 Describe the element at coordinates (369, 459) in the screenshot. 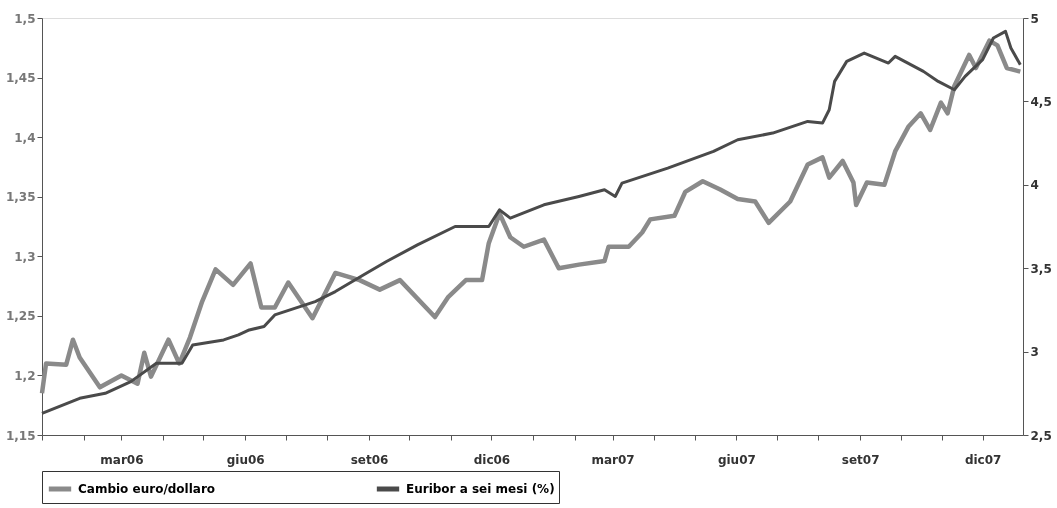

I see `x-tick-label: set06` at that location.